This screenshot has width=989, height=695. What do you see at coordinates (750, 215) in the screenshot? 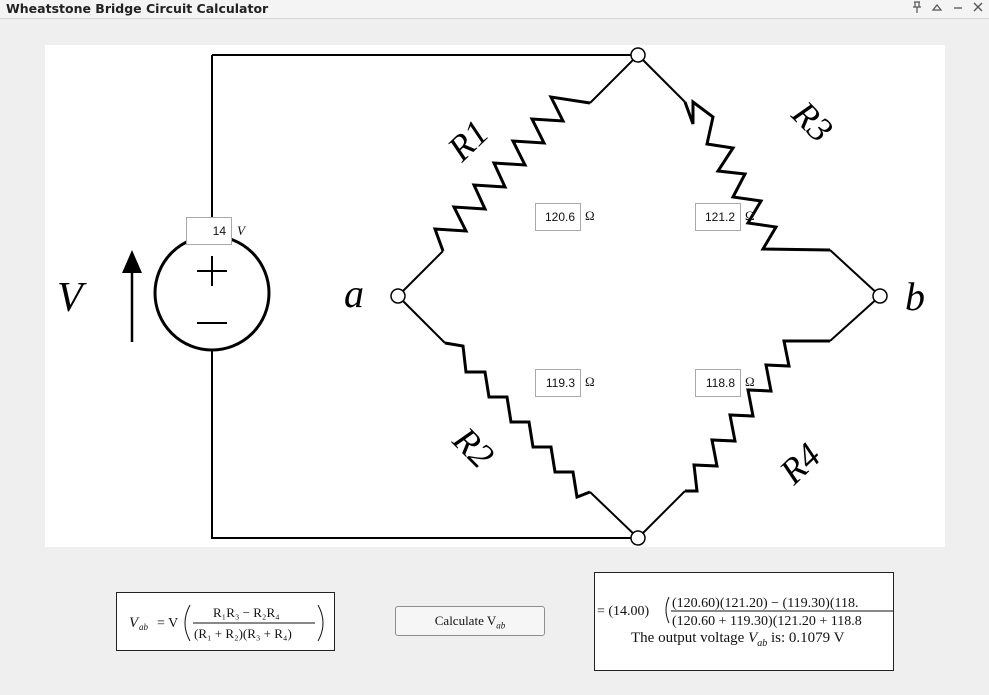
I see `r3-unit: Ω` at bounding box center [750, 215].